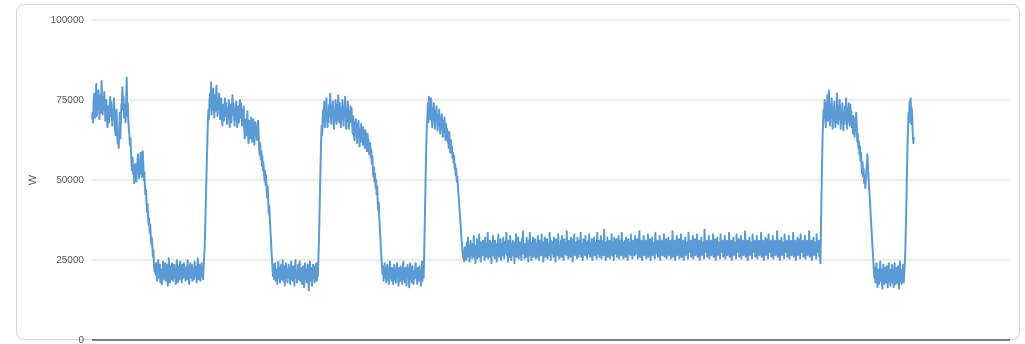  I want to click on y-tick-label: 25000, so click(70, 260).